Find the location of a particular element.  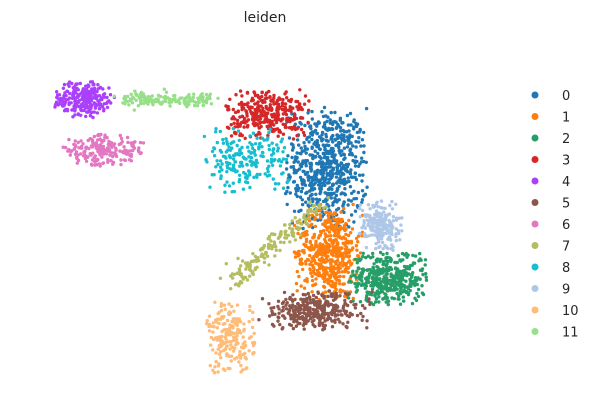

legend-label-8: 8 is located at coordinates (566, 268).